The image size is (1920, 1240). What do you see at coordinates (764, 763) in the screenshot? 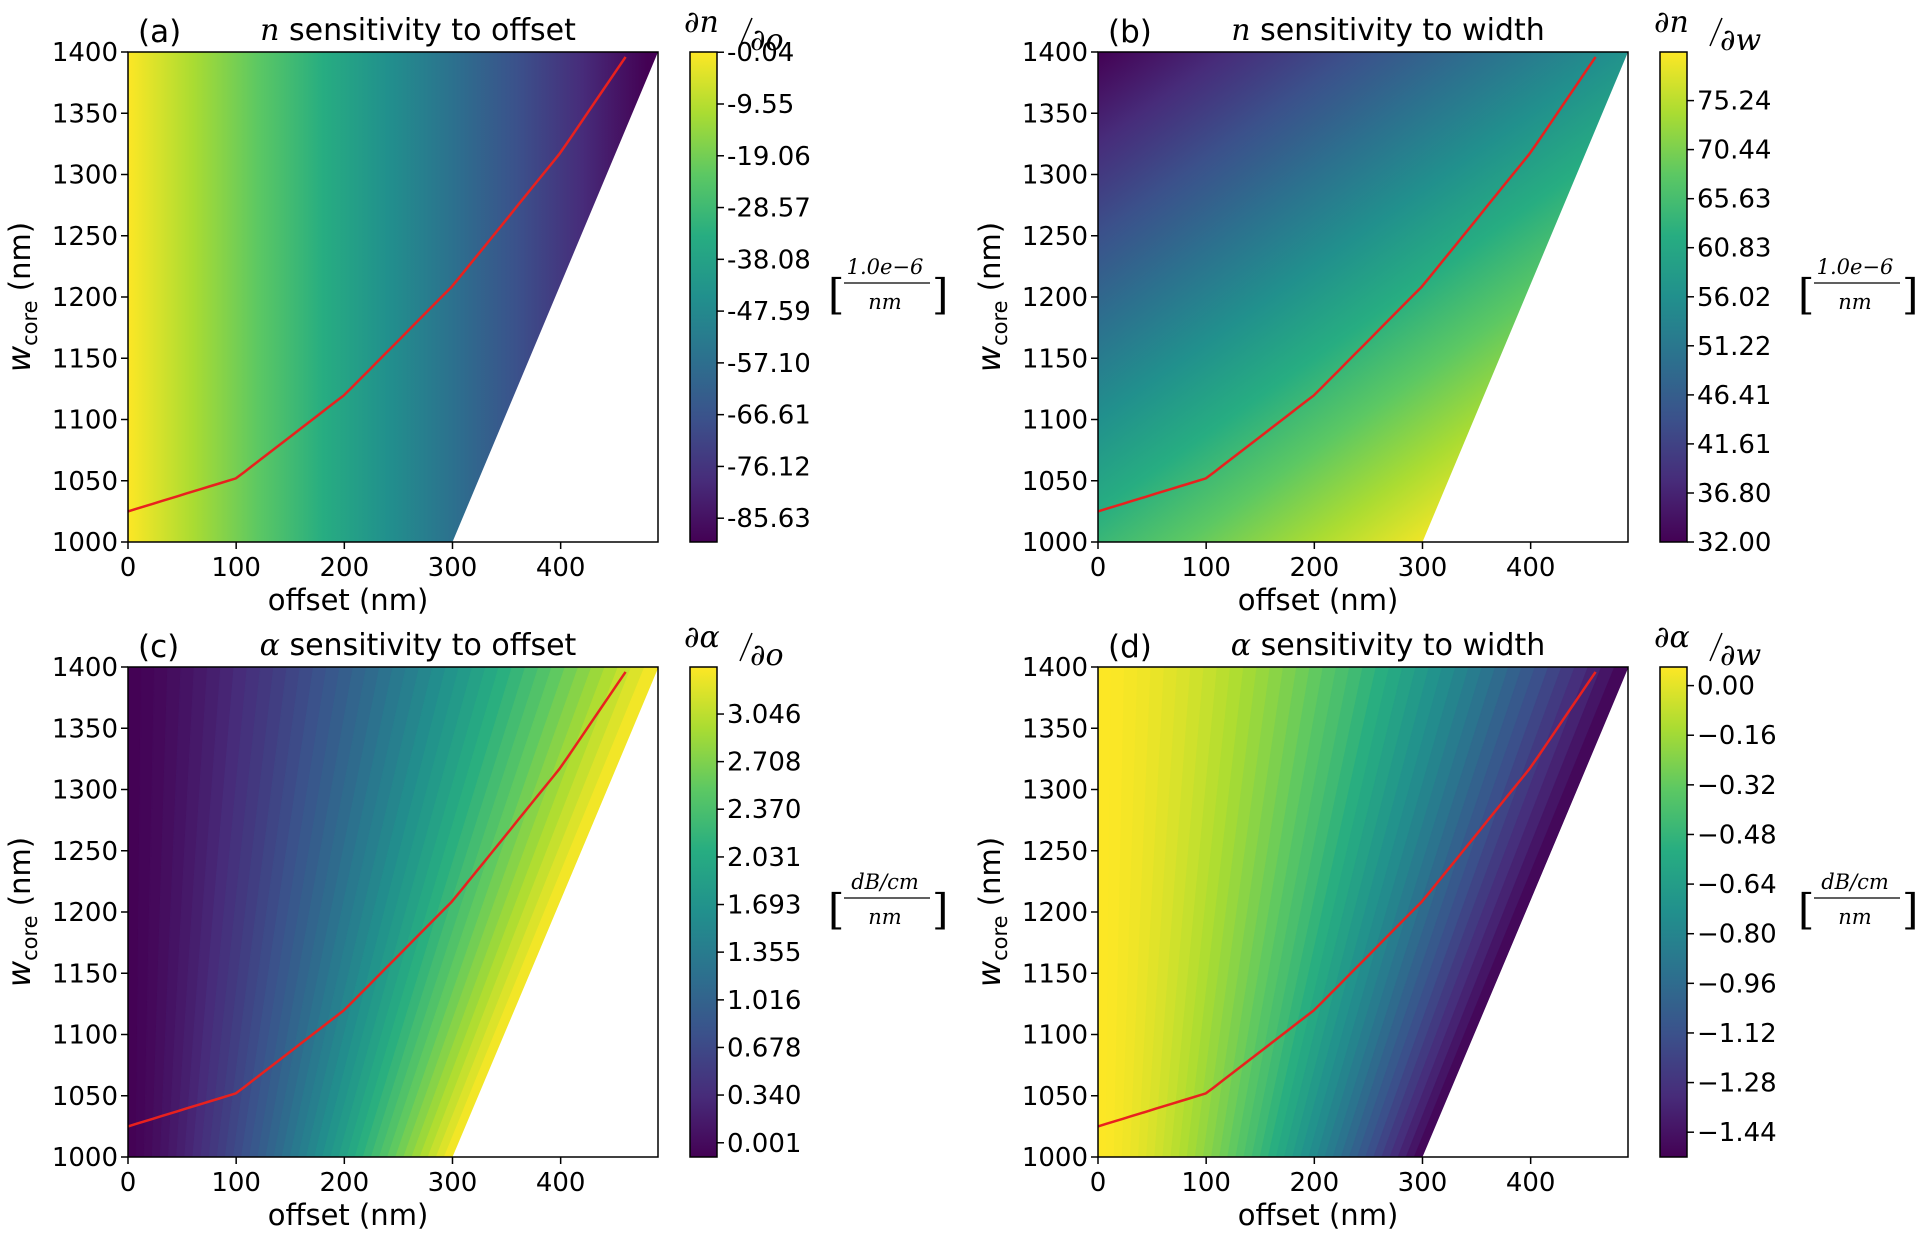
I see `colorbar-tick-label: 2.708` at bounding box center [764, 763].